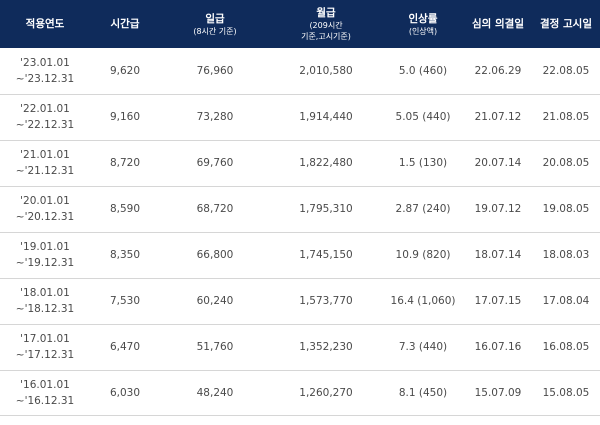 The image size is (600, 425). Describe the element at coordinates (45, 155) in the screenshot. I see `period-start: '21.01.01` at that location.